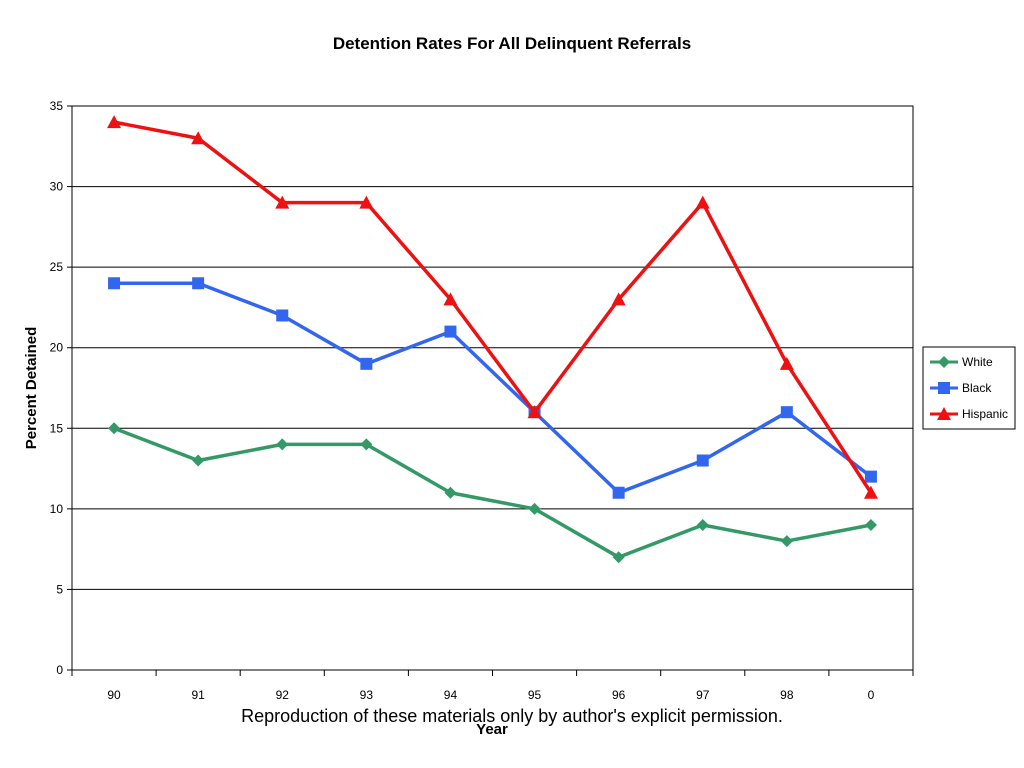  What do you see at coordinates (57, 187) in the screenshot?
I see `y-tick-label: 30` at bounding box center [57, 187].